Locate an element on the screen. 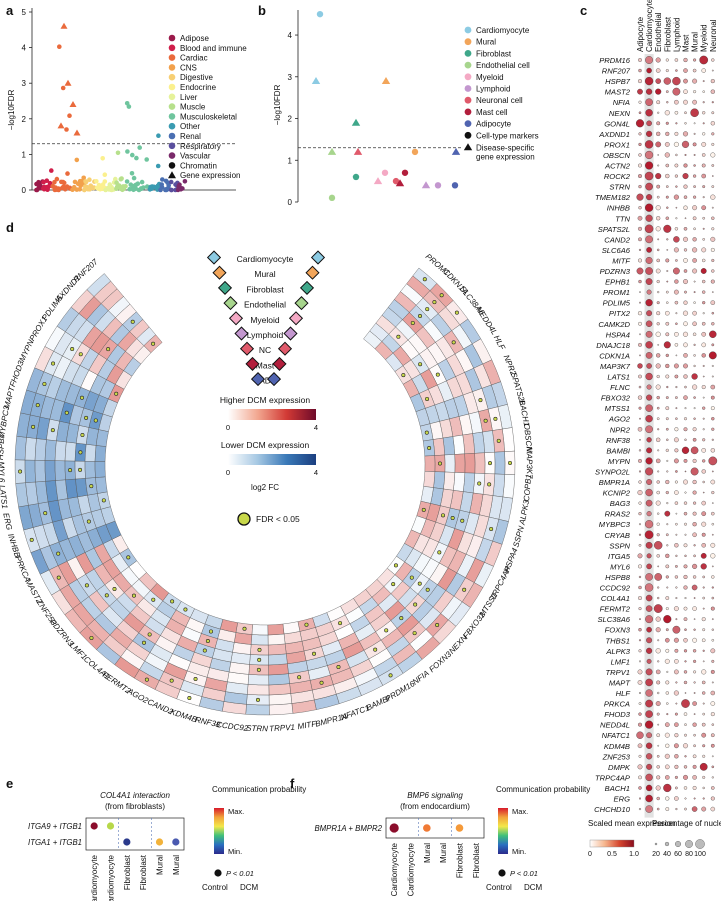  size-legend-tick: 100 is located at coordinates (700, 854).